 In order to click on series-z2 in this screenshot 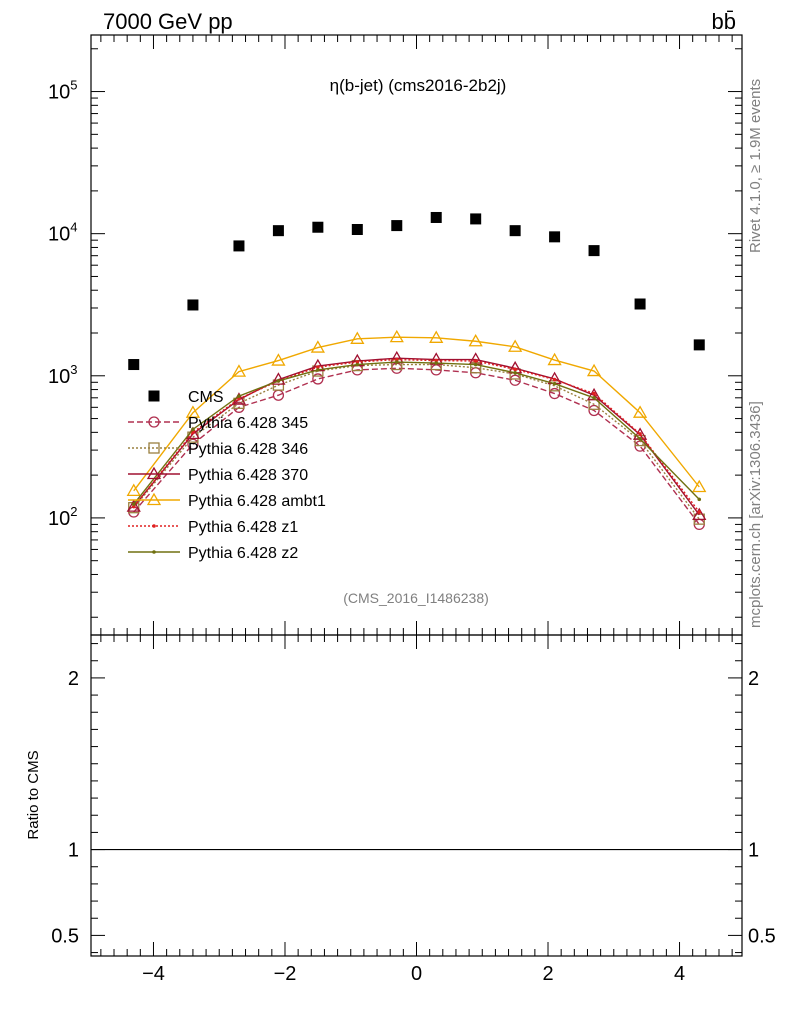, I will do `click(416, 433)`.